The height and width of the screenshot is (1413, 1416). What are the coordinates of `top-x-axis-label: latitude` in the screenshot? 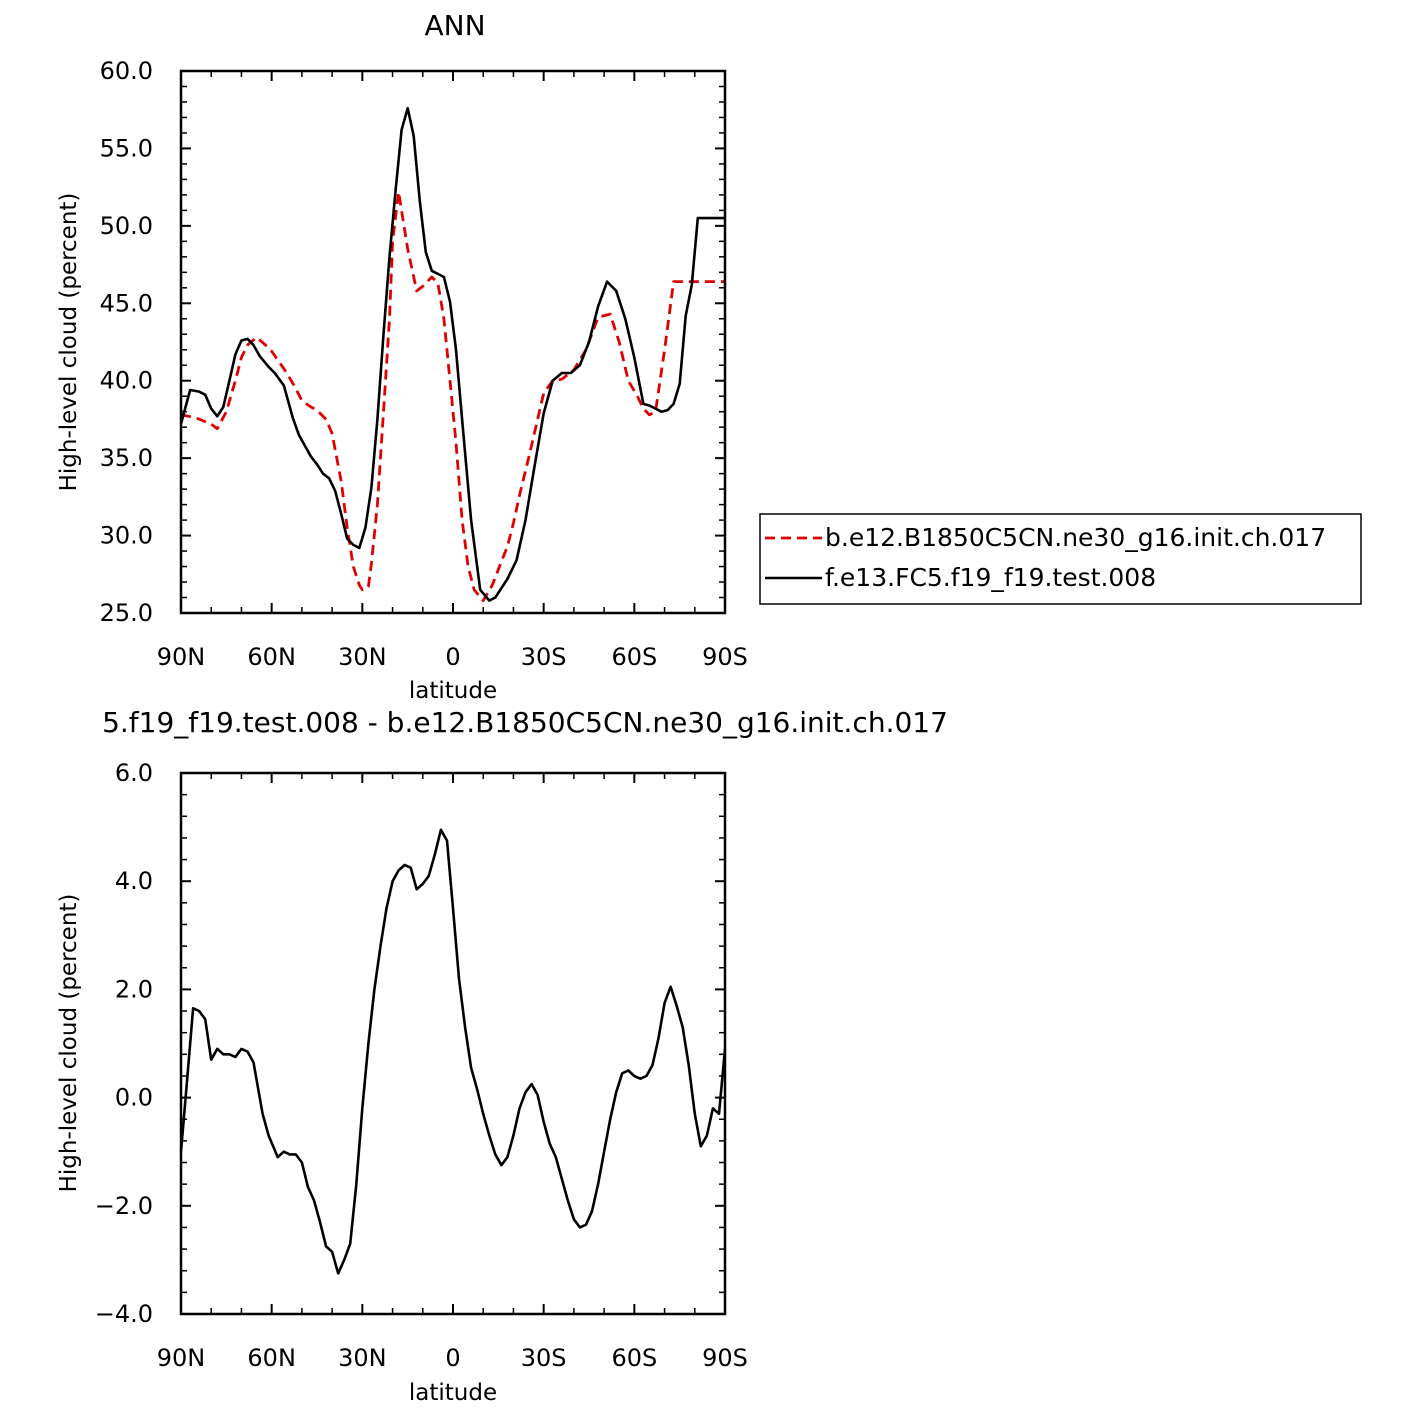 It's located at (453, 691).